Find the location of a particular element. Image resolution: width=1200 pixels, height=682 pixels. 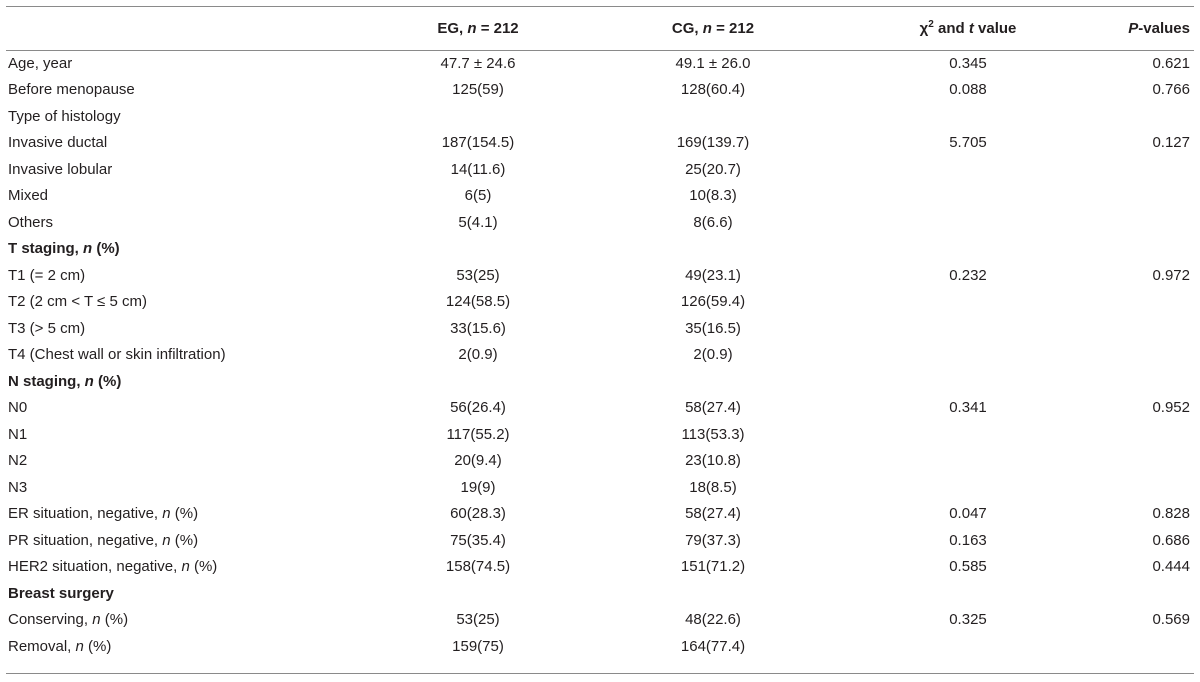

cg-value: 2(0.9) is located at coordinates (713, 355).